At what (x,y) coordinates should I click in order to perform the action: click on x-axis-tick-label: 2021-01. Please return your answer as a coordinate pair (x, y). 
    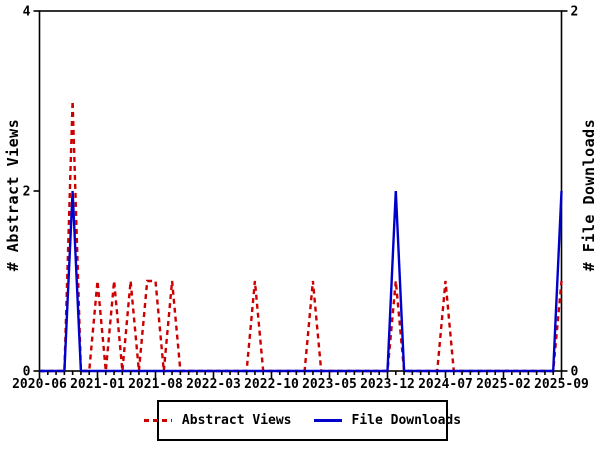
    Looking at the image, I should click on (97, 384).